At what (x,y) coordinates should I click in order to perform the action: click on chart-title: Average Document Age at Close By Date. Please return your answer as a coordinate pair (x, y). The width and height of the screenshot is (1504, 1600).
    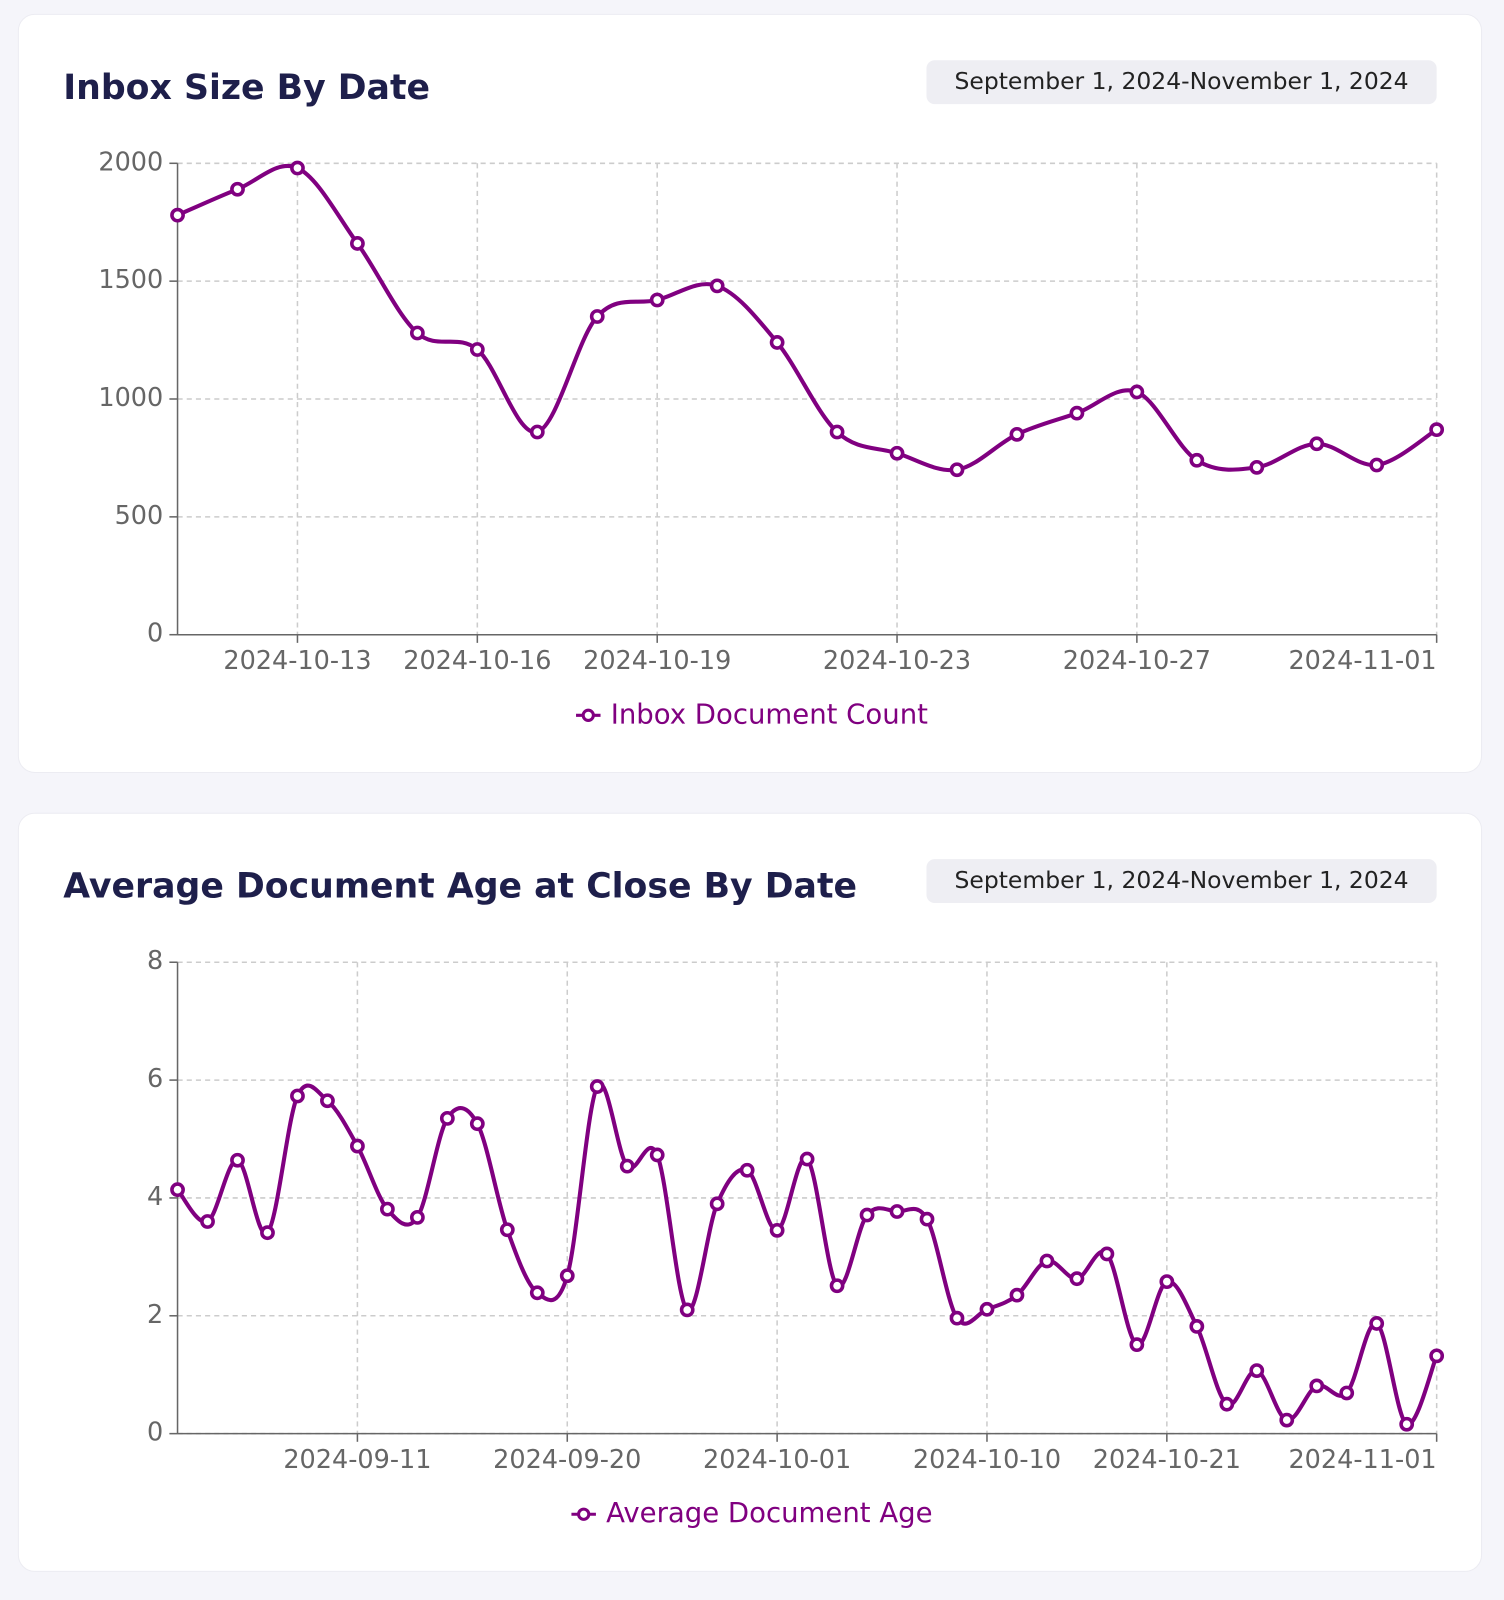
    Looking at the image, I should click on (460, 887).